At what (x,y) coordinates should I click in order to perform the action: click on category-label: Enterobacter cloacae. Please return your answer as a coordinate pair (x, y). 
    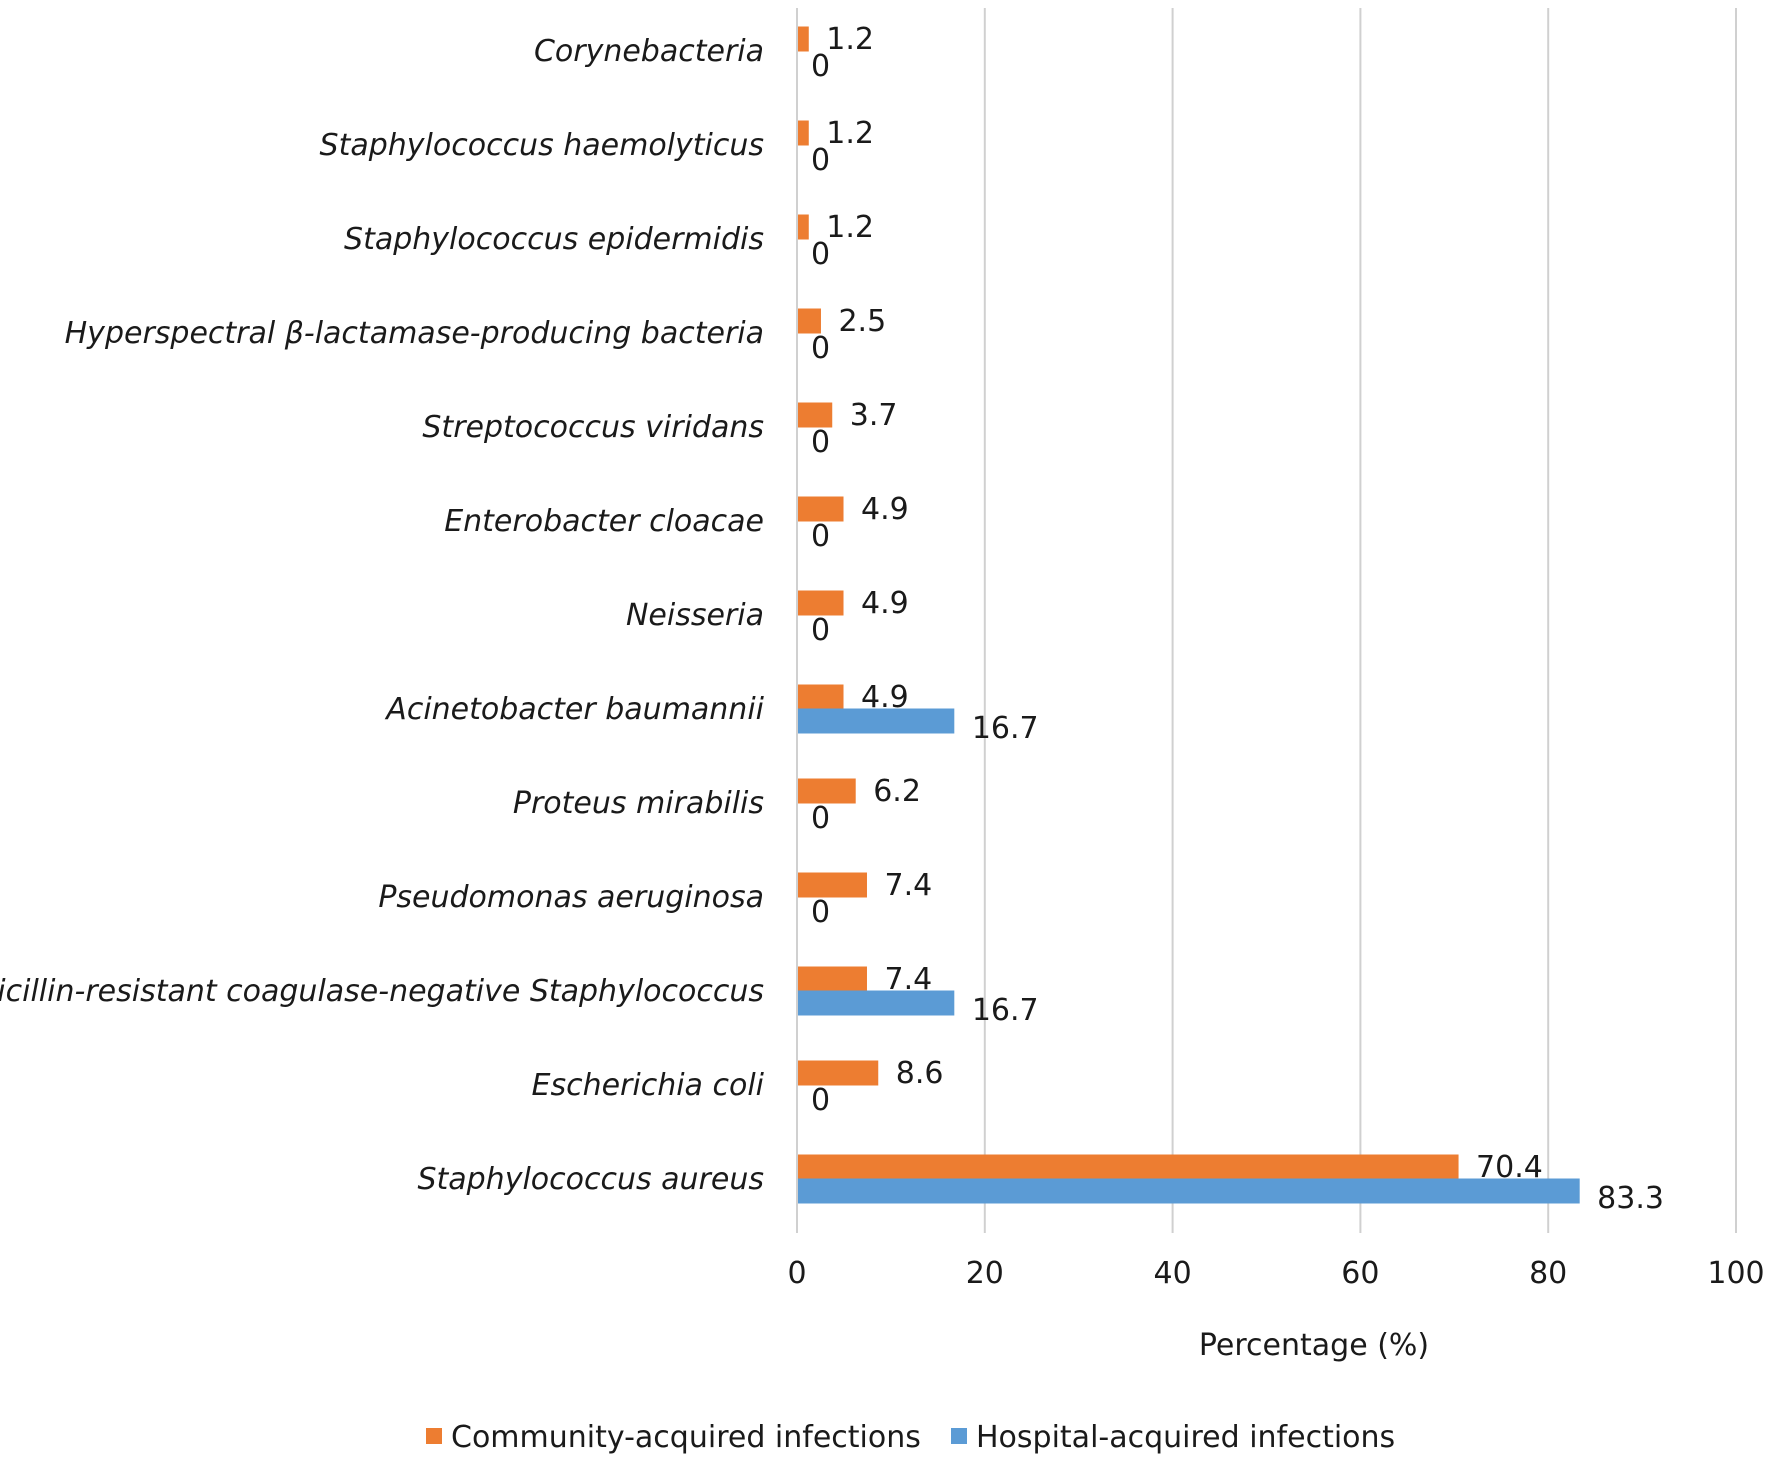
    Looking at the image, I should click on (604, 521).